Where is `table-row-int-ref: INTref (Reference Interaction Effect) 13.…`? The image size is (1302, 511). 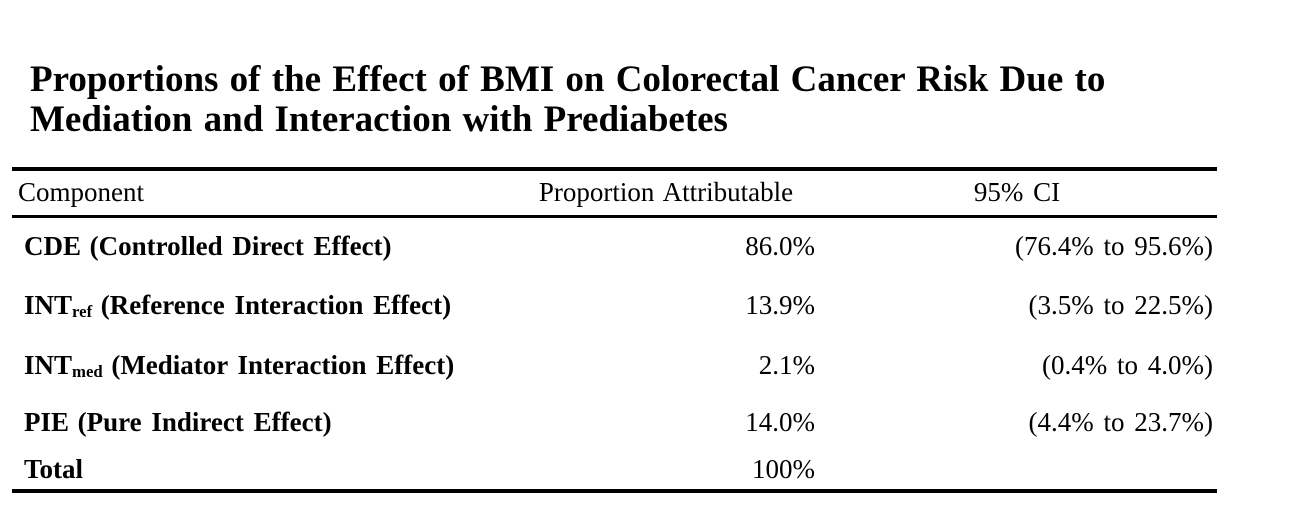
table-row-int-ref: INTref (Reference Interaction Effect) 13.… is located at coordinates (614, 305).